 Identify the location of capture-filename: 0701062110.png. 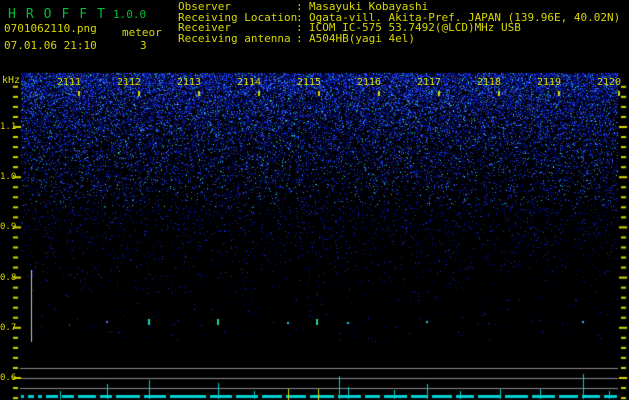
(50, 28).